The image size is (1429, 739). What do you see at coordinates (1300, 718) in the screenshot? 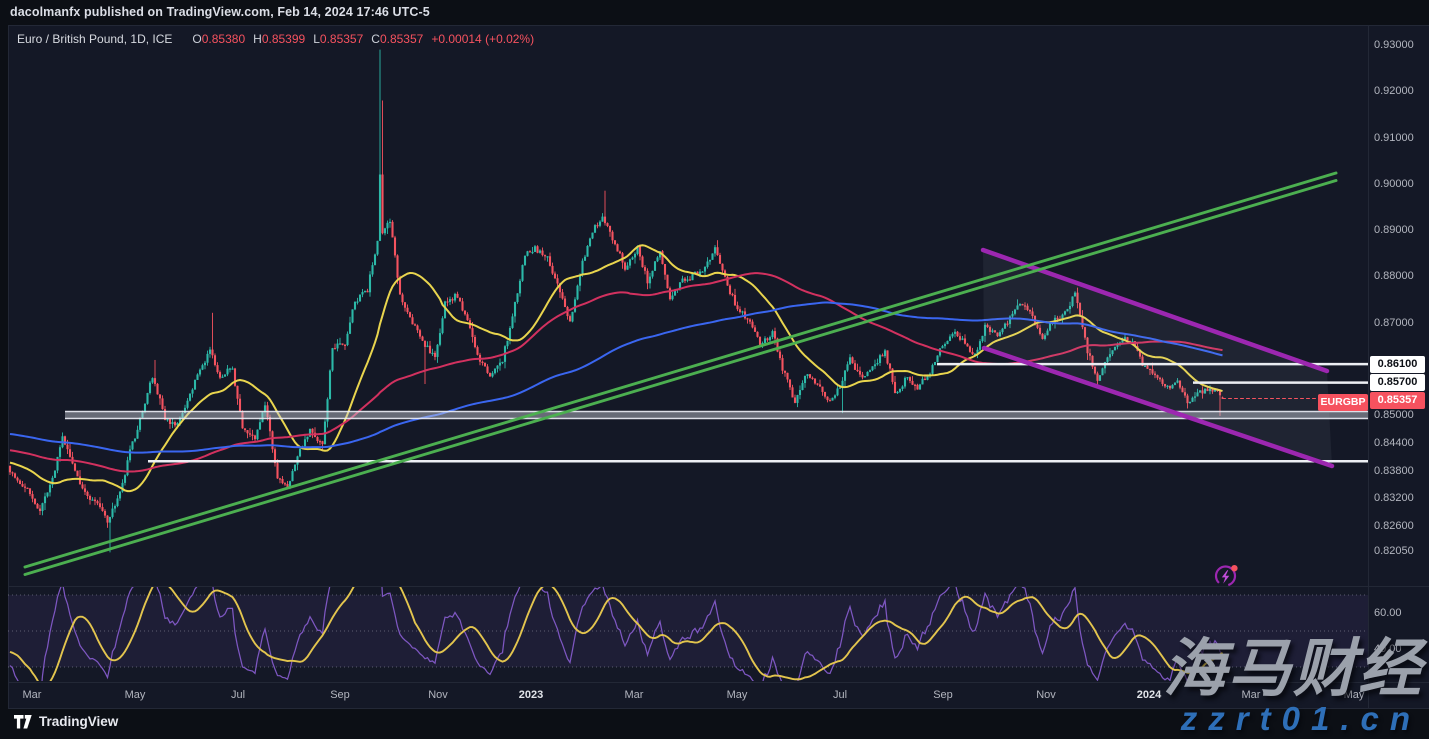
I see `watermark-url: zzrt01.cn` at bounding box center [1300, 718].